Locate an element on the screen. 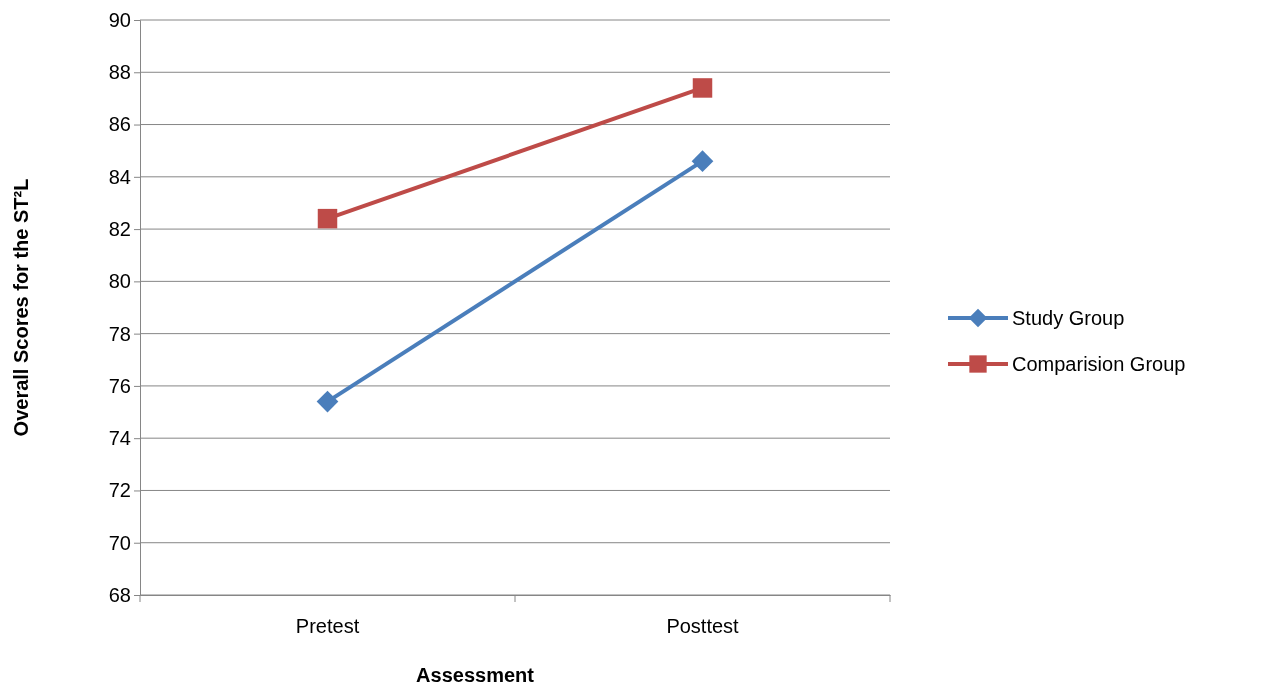 The width and height of the screenshot is (1261, 689). y-tick-label: 82 is located at coordinates (119, 228).